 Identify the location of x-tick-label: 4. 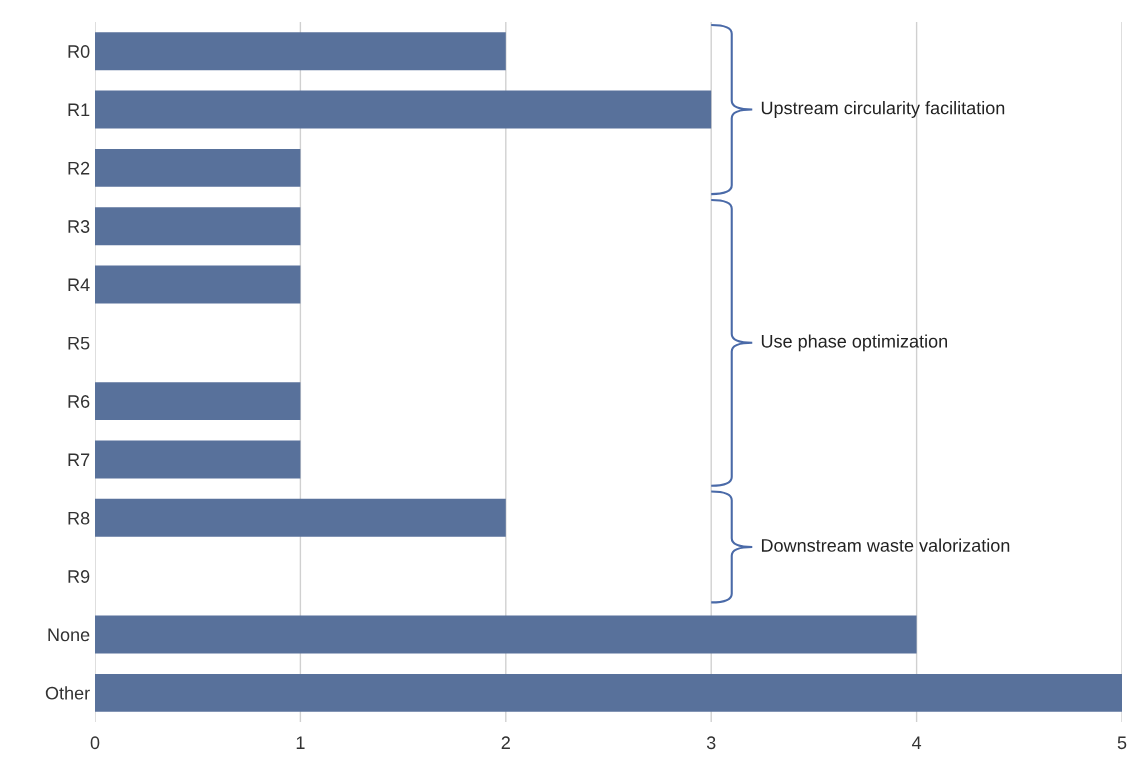
(916, 742).